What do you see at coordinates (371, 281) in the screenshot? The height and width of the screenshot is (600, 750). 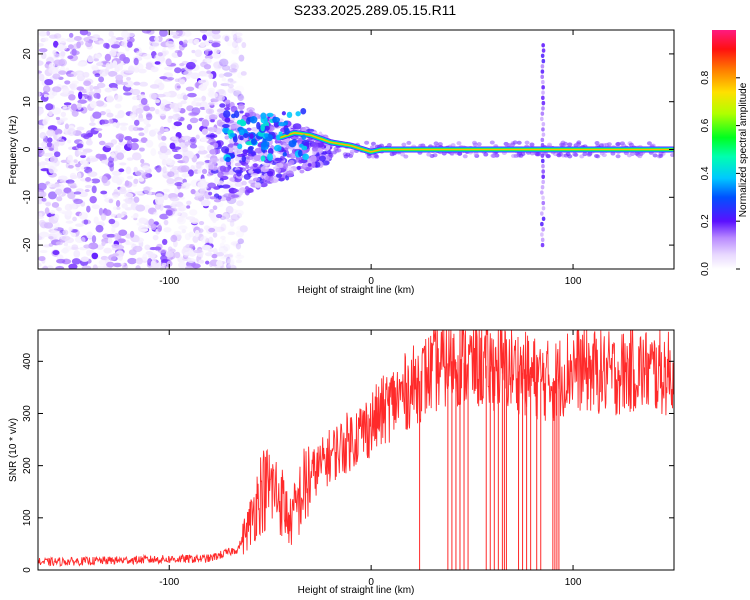 I see `spectrogram-x-tick-label: 0` at bounding box center [371, 281].